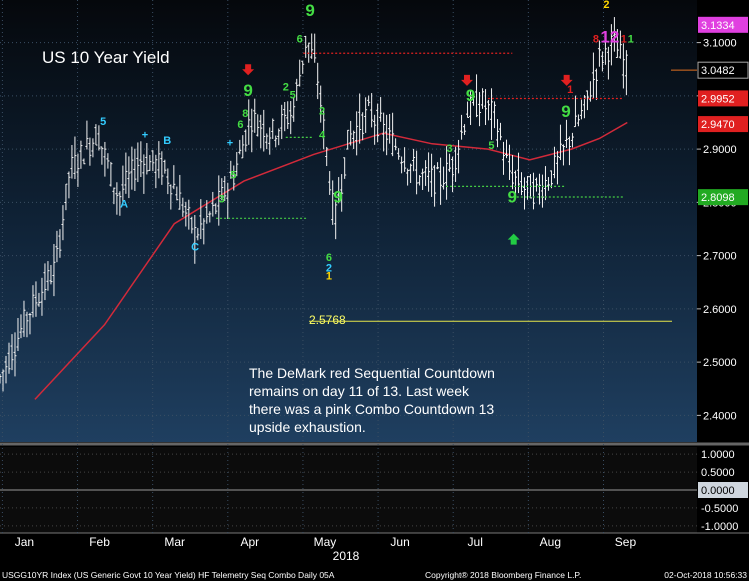 The width and height of the screenshot is (749, 581). Describe the element at coordinates (718, 26) in the screenshot. I see `price-tag-label: 3.1334` at that location.